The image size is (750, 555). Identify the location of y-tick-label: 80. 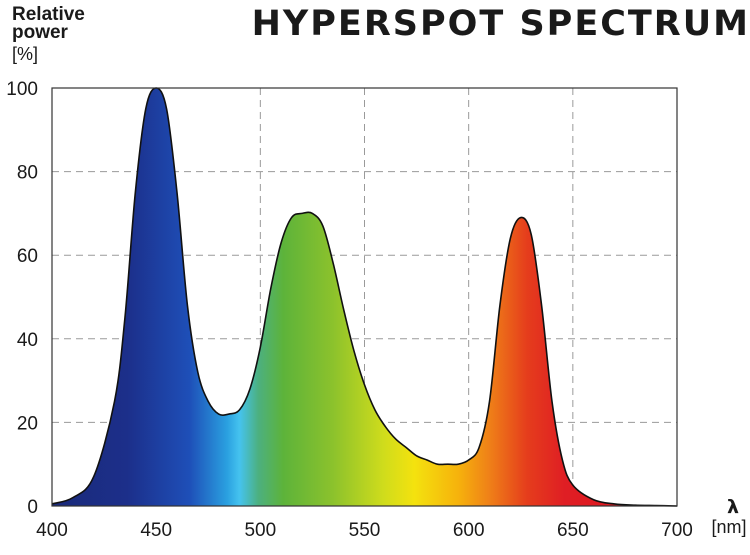
(27, 173).